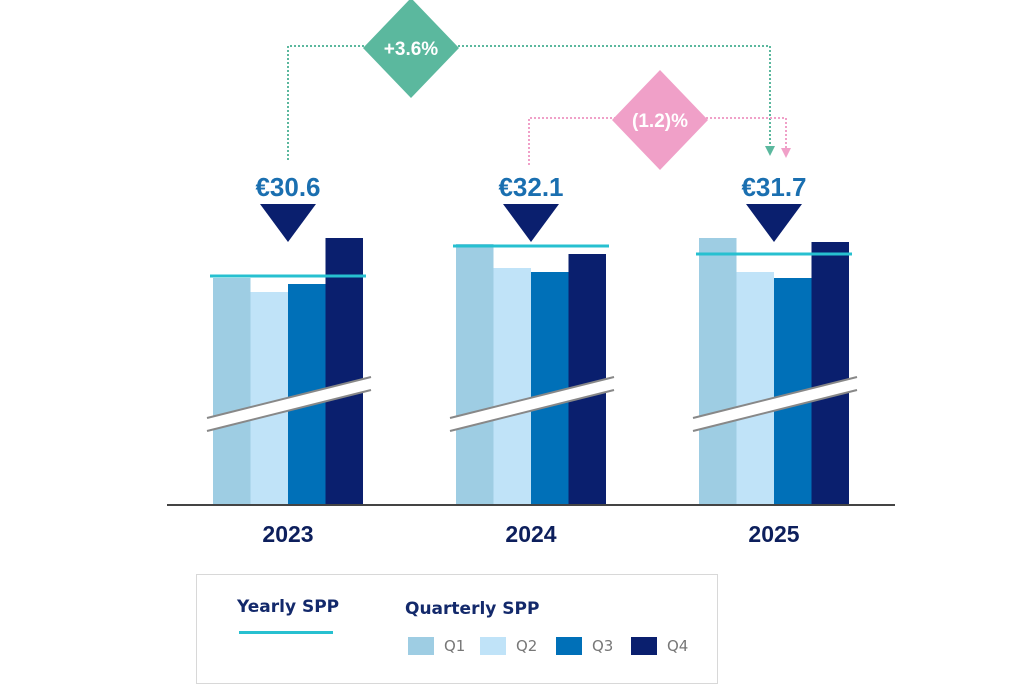 The image size is (1034, 690). Describe the element at coordinates (678, 646) in the screenshot. I see `legend-label: Q4` at that location.